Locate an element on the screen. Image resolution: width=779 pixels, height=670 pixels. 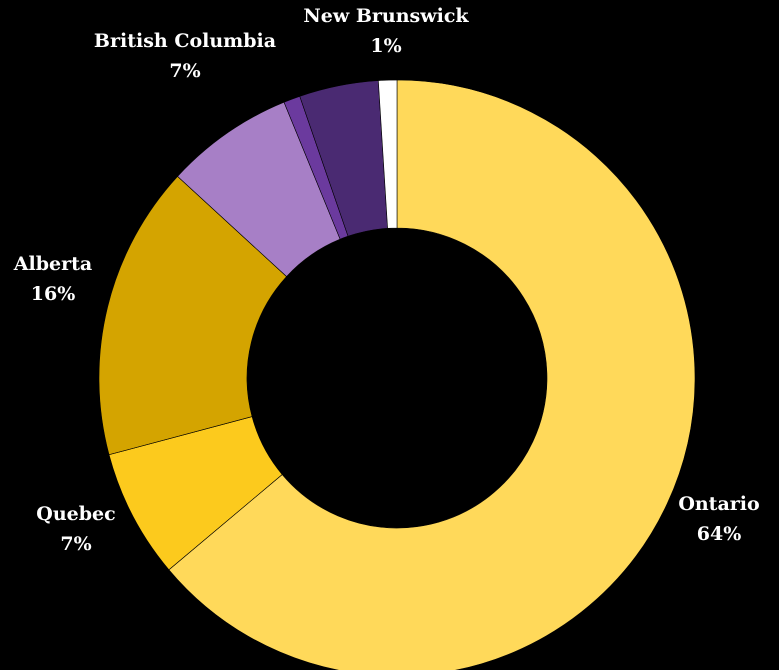
pct-ontario: 64% is located at coordinates (719, 534).